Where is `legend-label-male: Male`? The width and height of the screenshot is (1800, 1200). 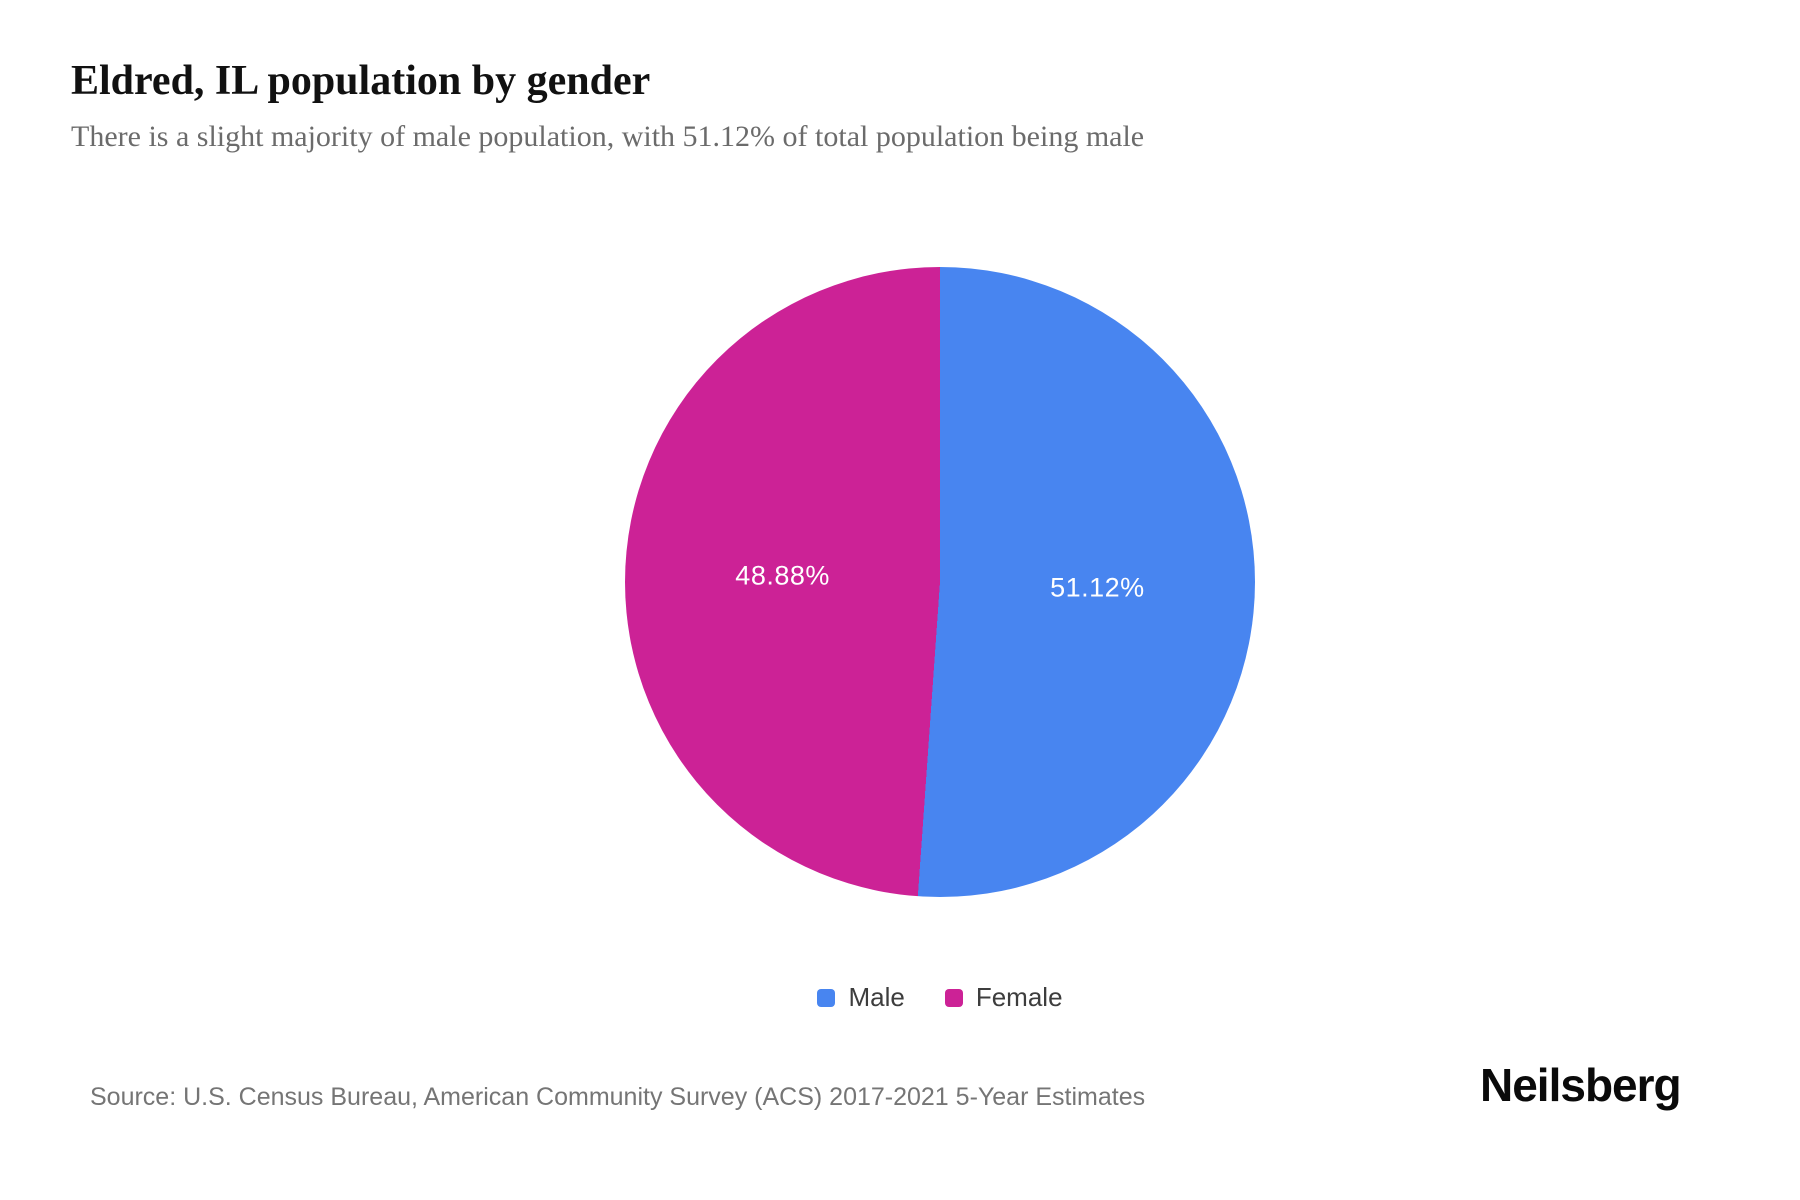 legend-label-male: Male is located at coordinates (876, 997).